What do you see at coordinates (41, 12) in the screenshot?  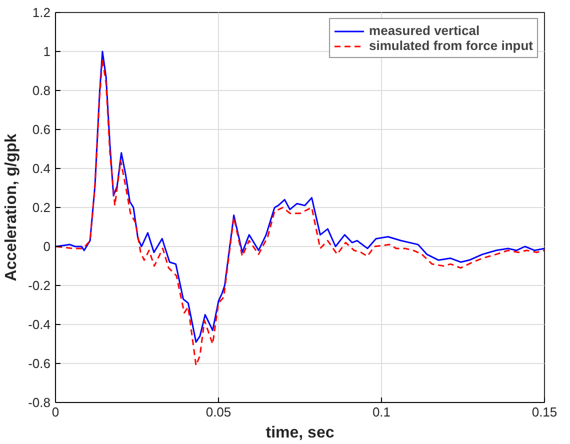 I see `y-tick-label: 1.2` at bounding box center [41, 12].